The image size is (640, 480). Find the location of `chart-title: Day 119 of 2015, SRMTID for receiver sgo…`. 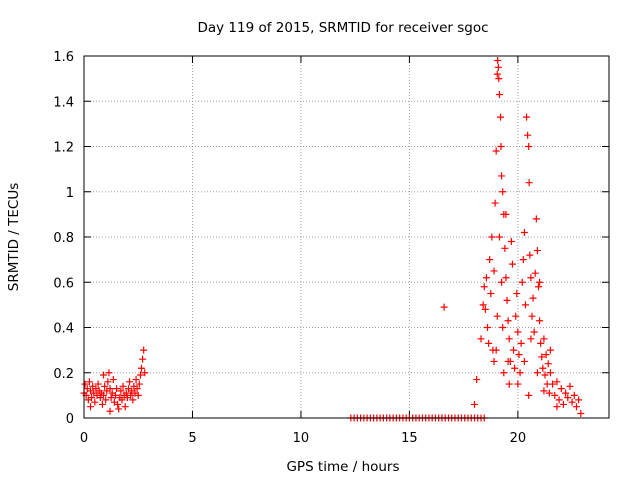

chart-title: Day 119 of 2015, SRMTID for receiver sgo… is located at coordinates (342, 28).